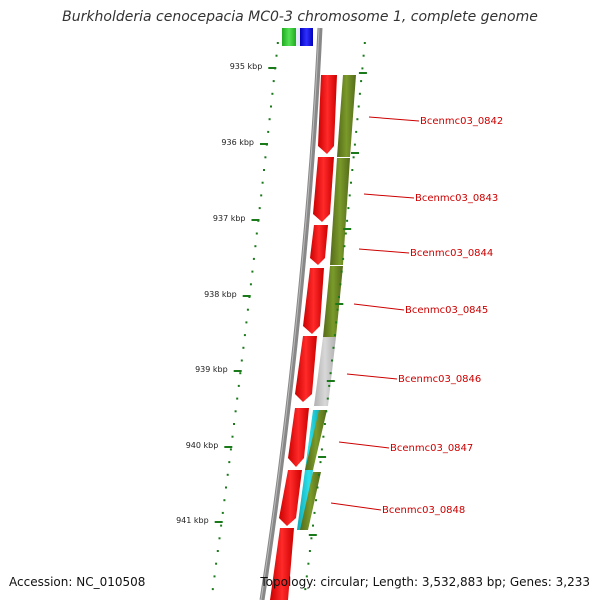  What do you see at coordinates (306, 37) in the screenshot?
I see `cog-block-blue` at bounding box center [306, 37].